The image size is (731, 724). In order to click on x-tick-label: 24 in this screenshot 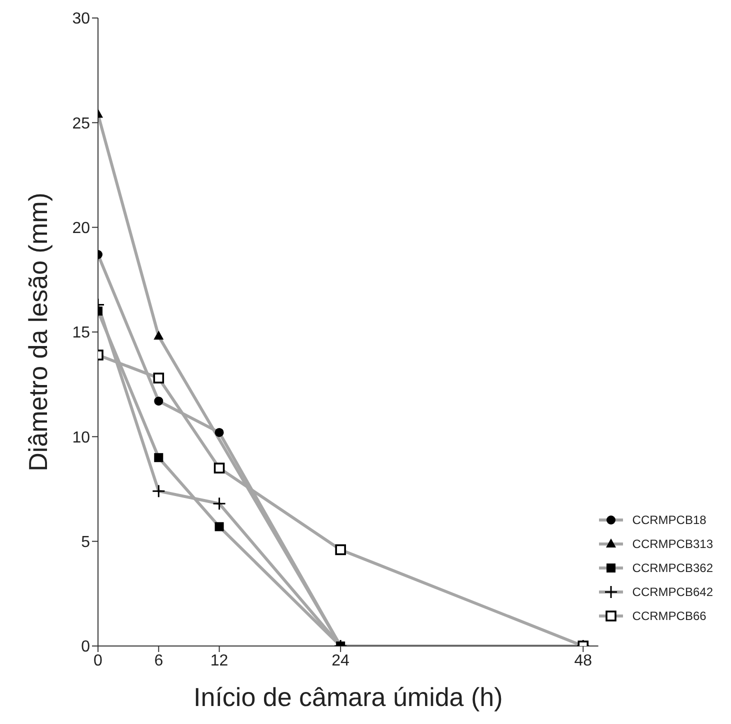, I will do `click(341, 661)`.